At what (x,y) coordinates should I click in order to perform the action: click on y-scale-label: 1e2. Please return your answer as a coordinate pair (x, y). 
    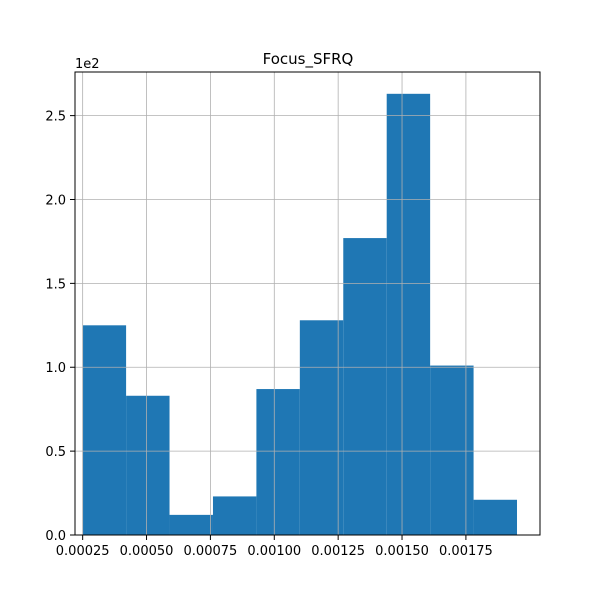
    Looking at the image, I should click on (87, 64).